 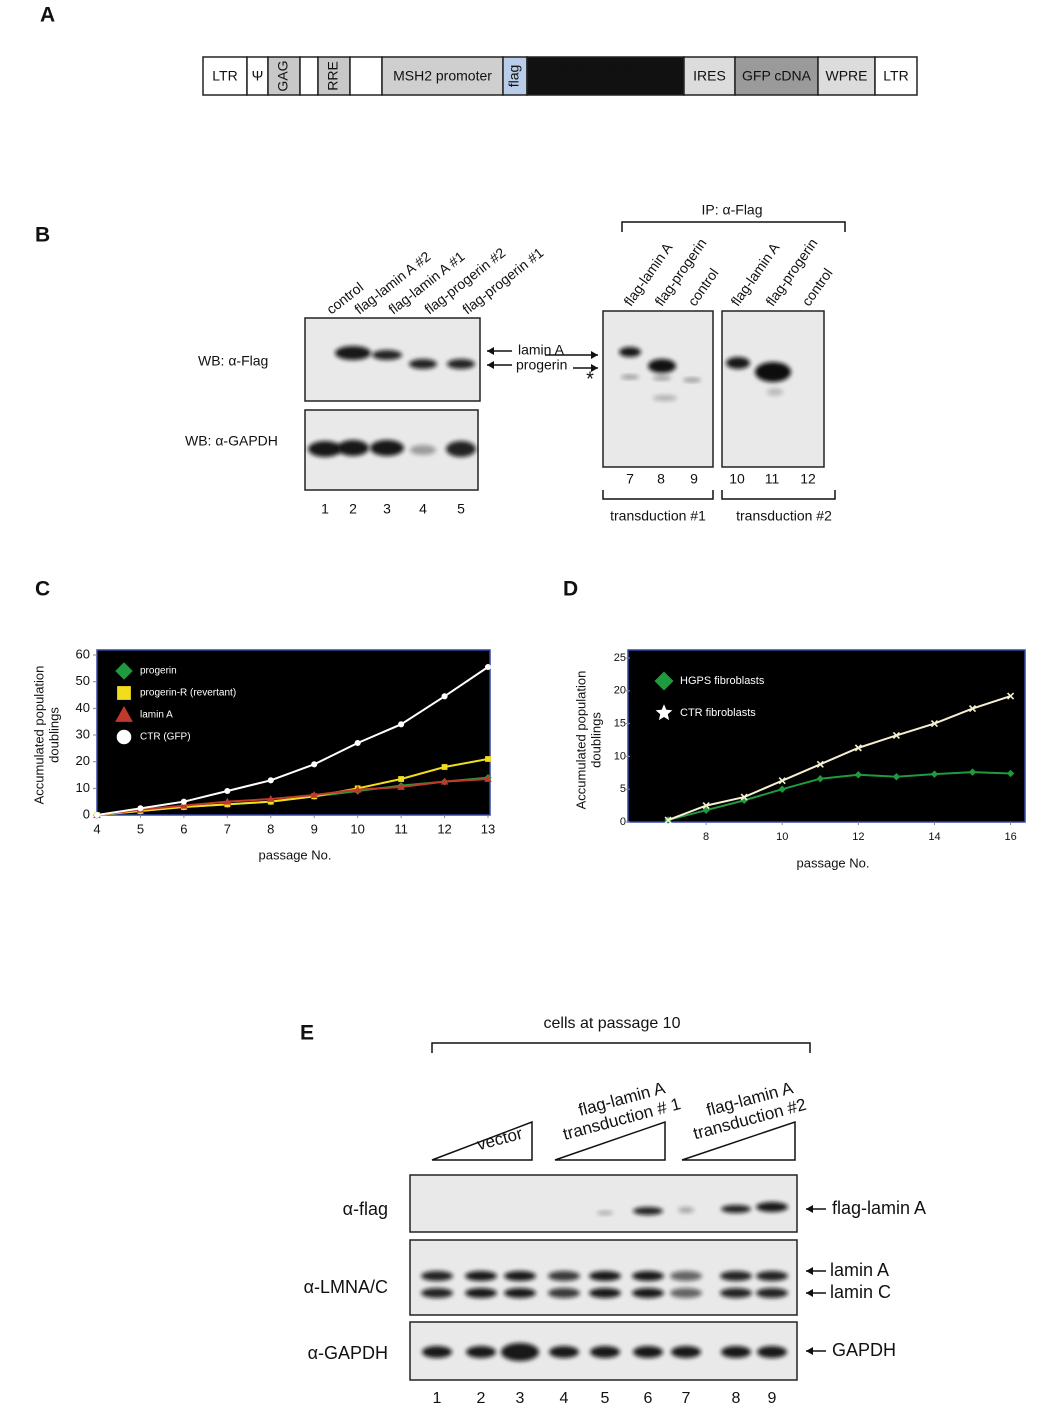 I want to click on transduction-label: transduction #2, so click(x=784, y=516).